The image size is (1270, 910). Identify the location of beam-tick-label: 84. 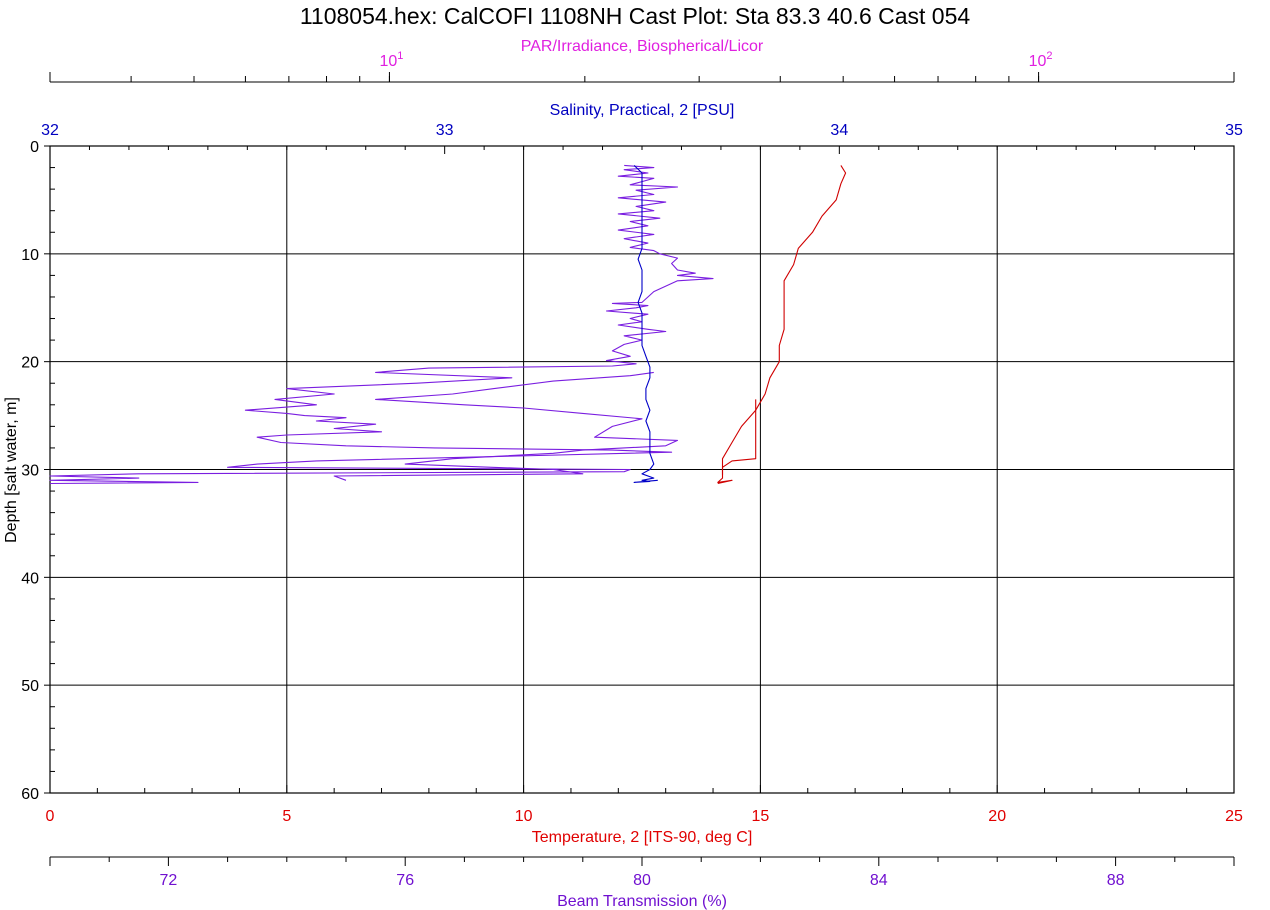
(879, 880).